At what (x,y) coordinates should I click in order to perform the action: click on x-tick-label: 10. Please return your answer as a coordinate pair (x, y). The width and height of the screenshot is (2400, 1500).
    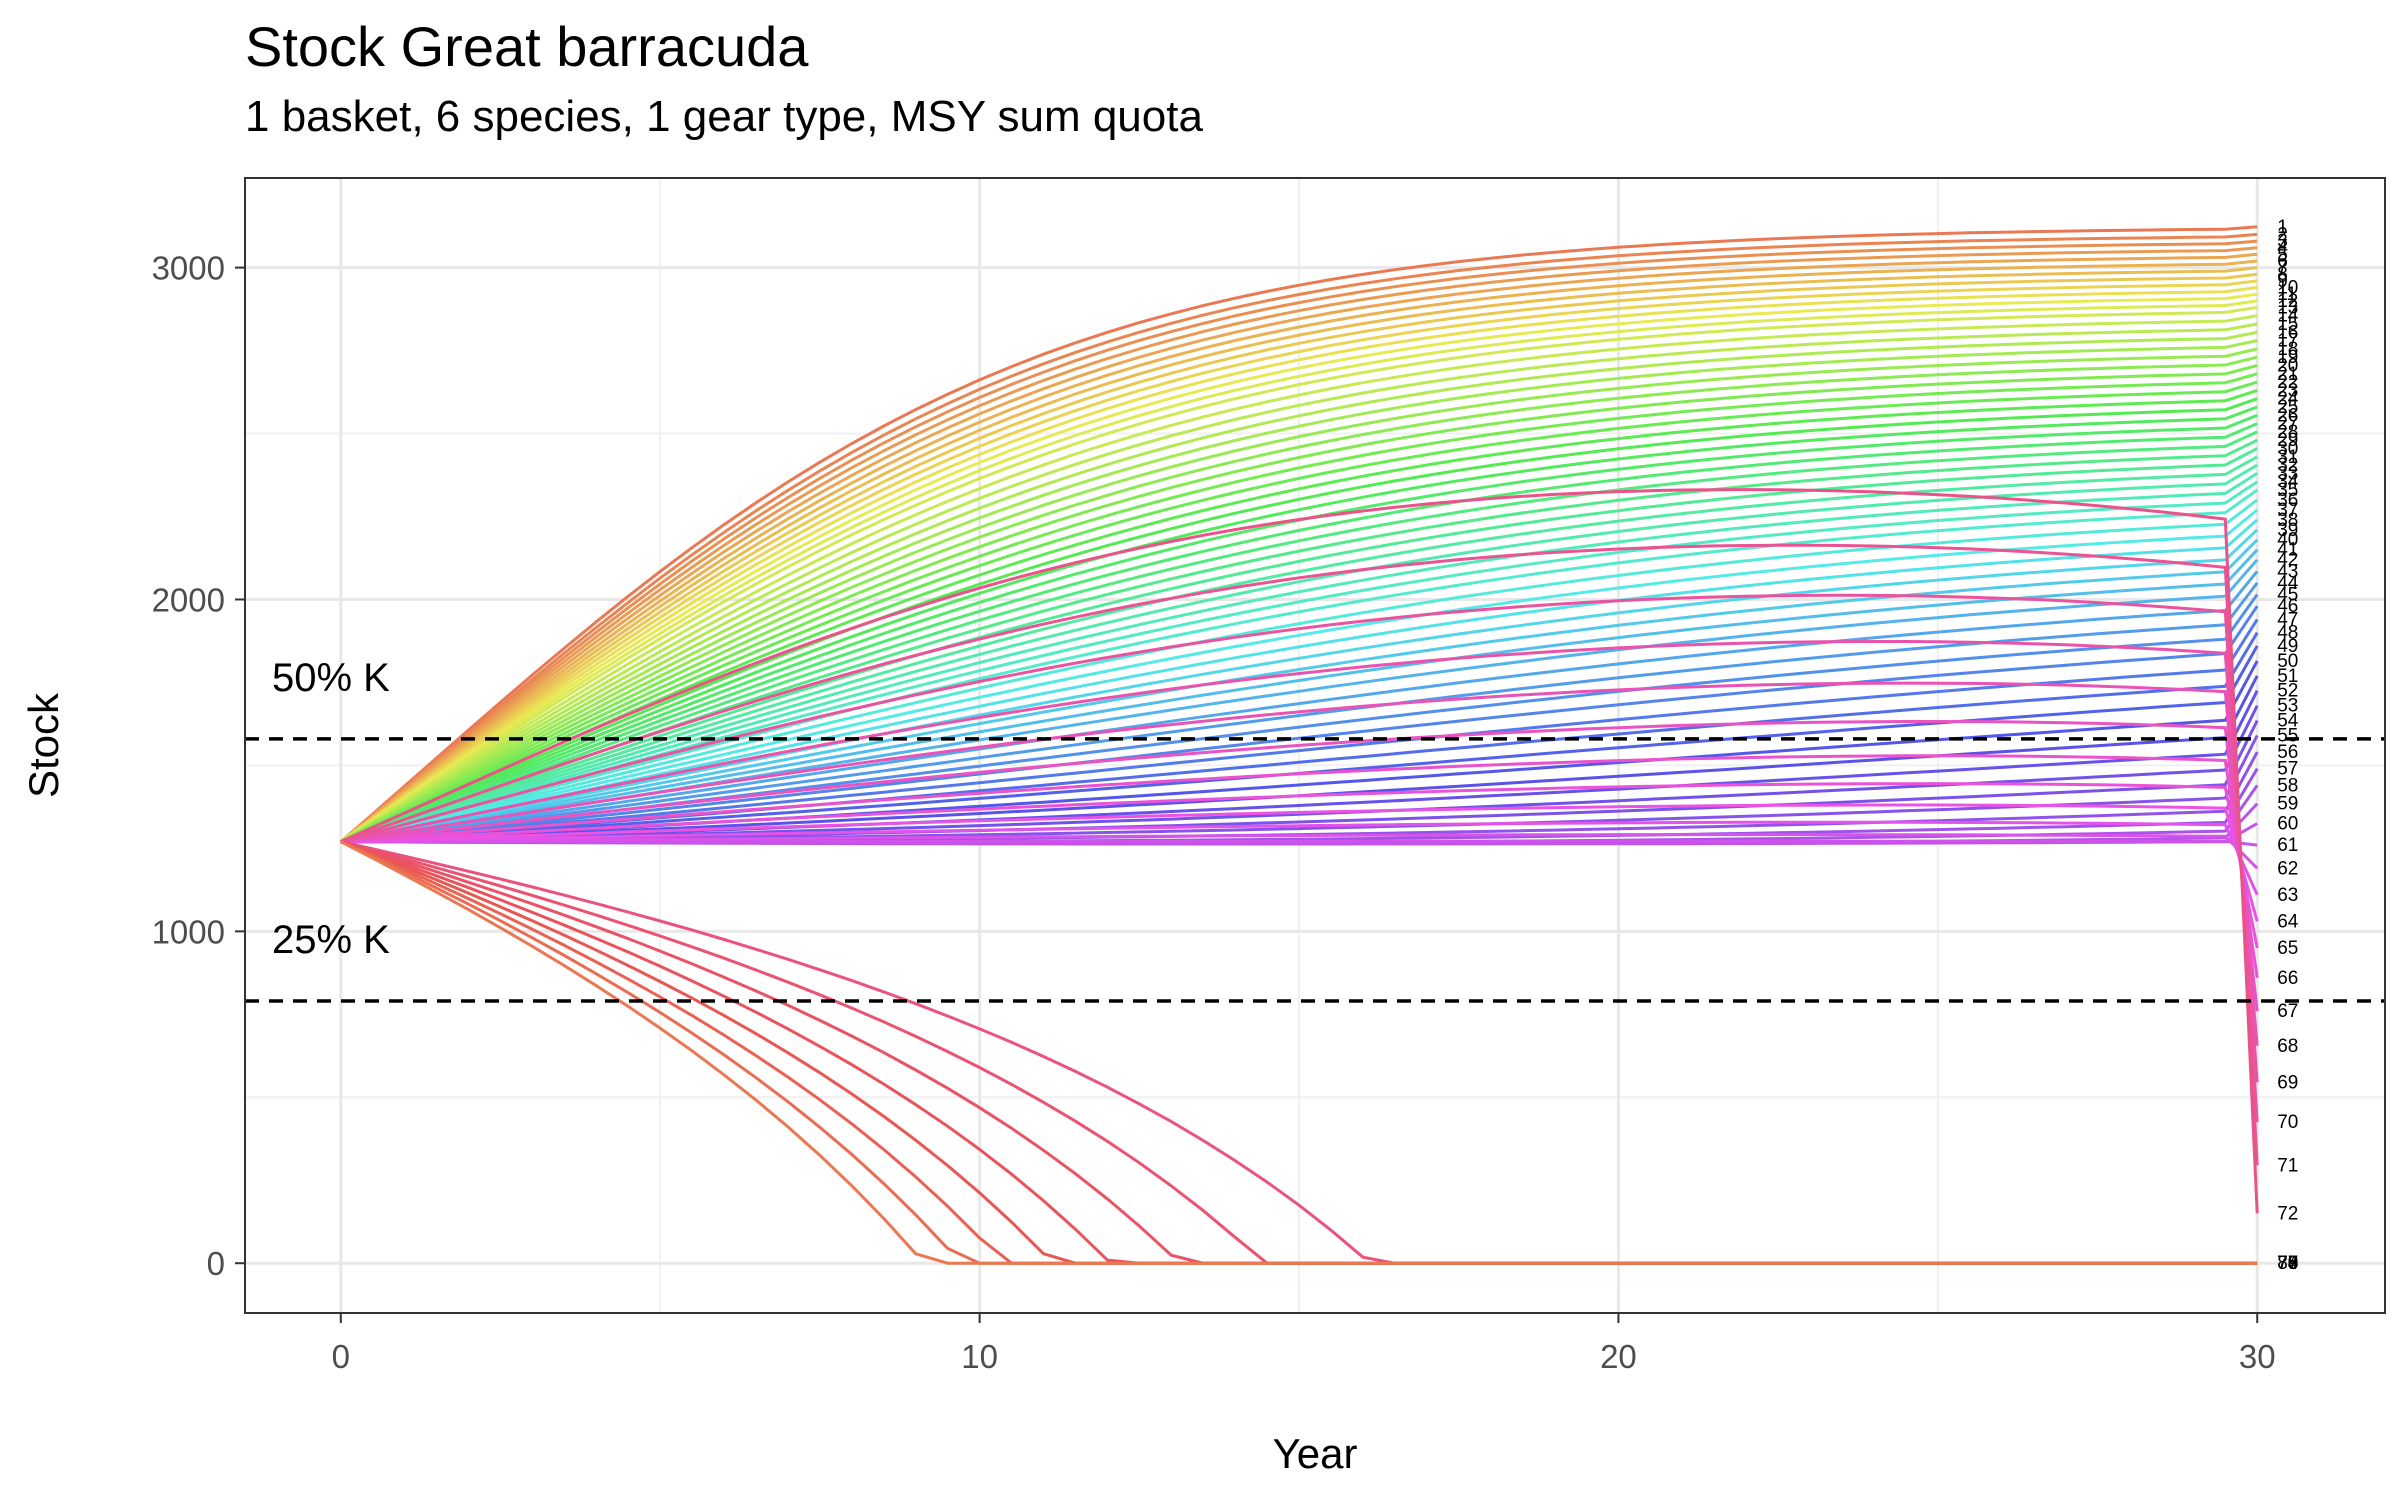
    Looking at the image, I should click on (979, 1356).